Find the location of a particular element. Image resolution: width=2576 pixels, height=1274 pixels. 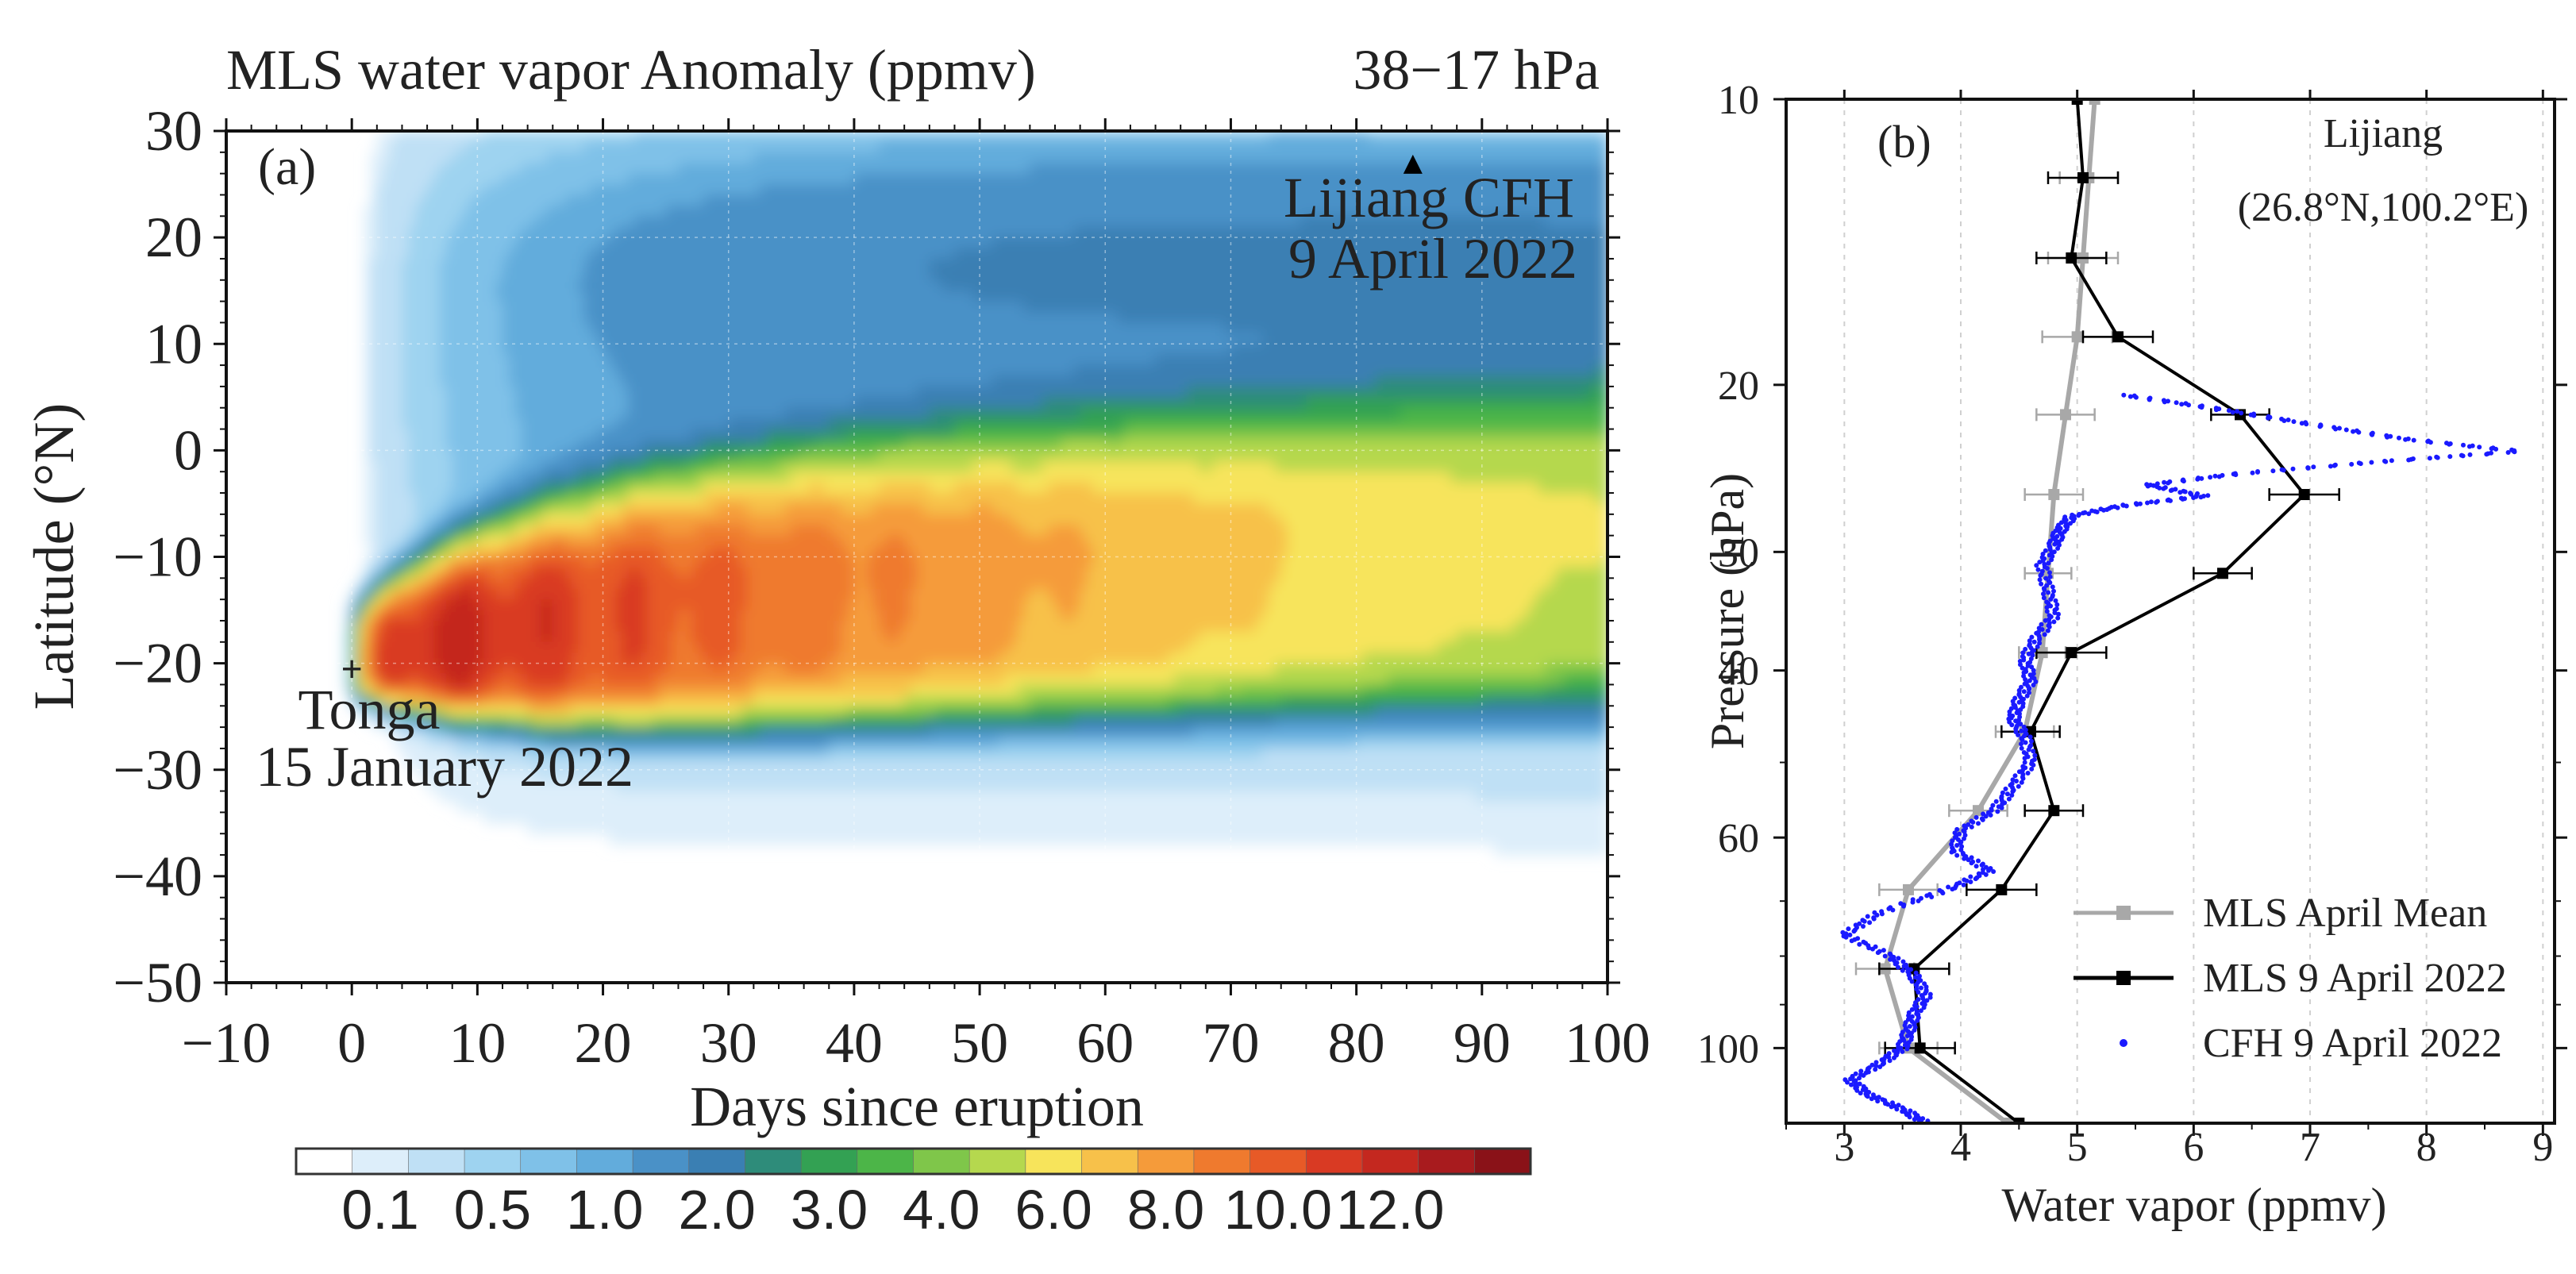

colorbar-tick-label: 4.0 is located at coordinates (941, 1210).